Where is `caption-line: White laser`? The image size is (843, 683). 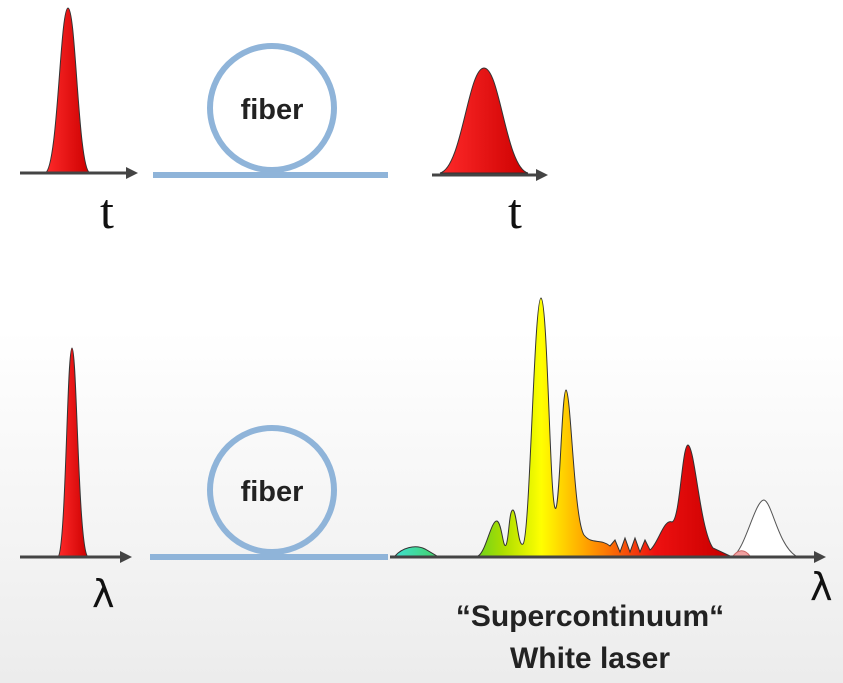
caption-line: White laser is located at coordinates (590, 658).